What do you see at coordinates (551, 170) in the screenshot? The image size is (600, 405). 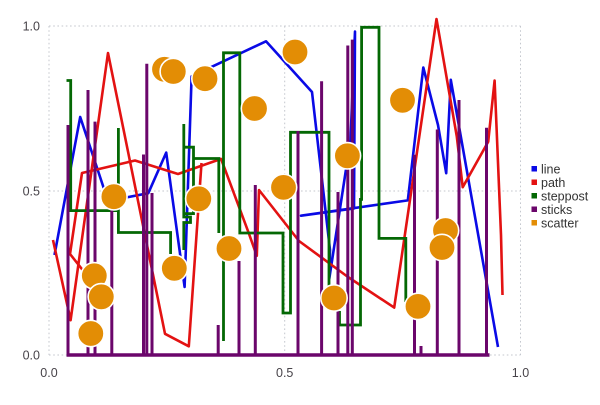 I see `svg-text: line` at bounding box center [551, 170].